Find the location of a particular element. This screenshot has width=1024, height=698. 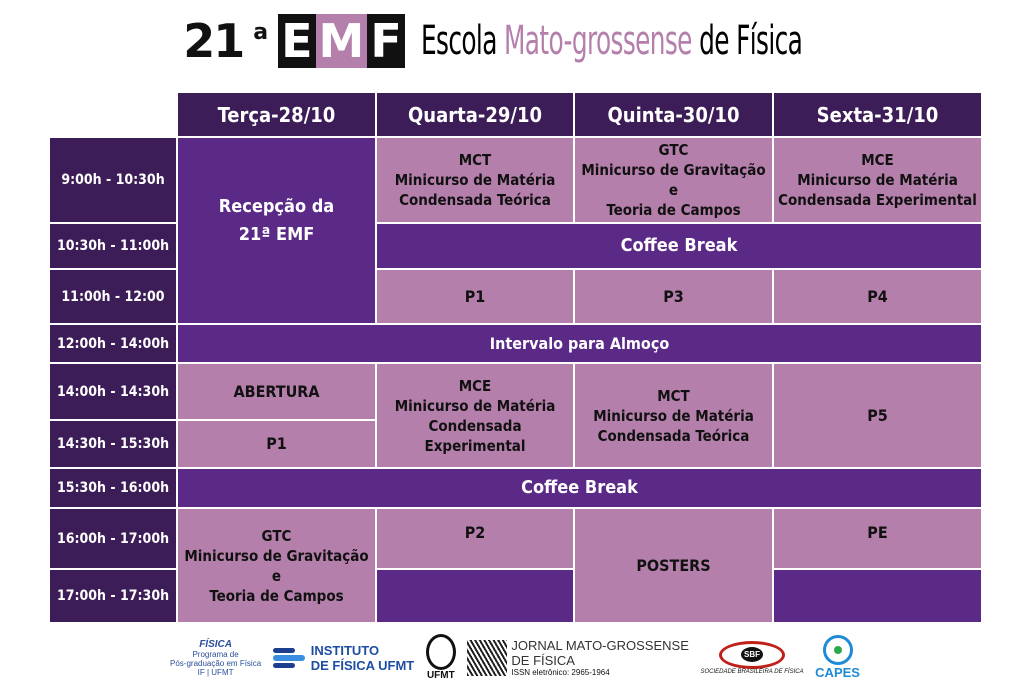

day-header: Terça-28/10 is located at coordinates (276, 114).